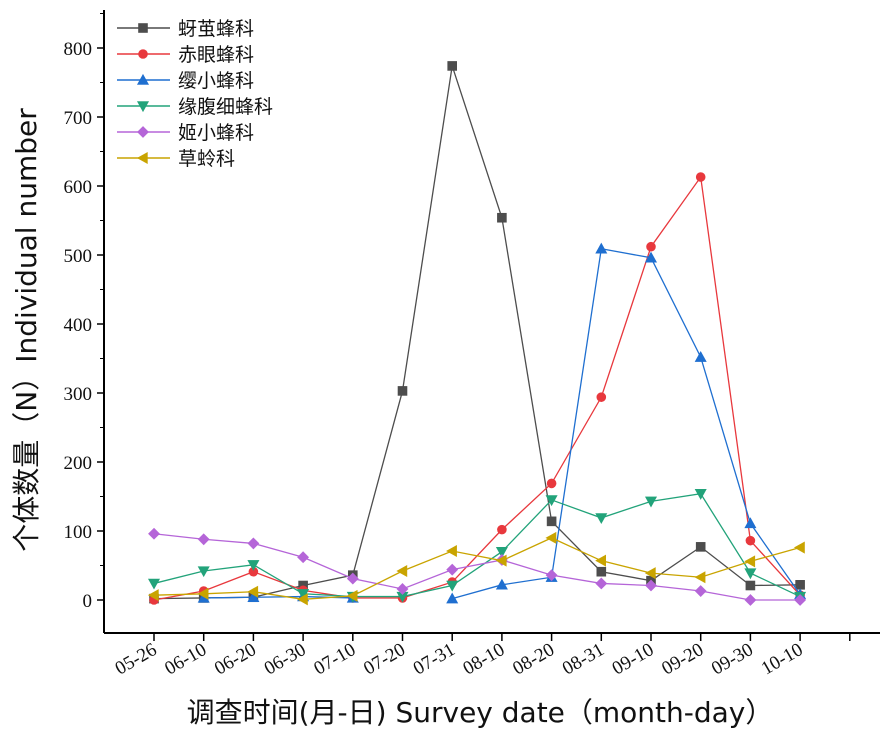 The width and height of the screenshot is (886, 737). I want to click on legend-item: 蚜茧蜂科, so click(185, 29).